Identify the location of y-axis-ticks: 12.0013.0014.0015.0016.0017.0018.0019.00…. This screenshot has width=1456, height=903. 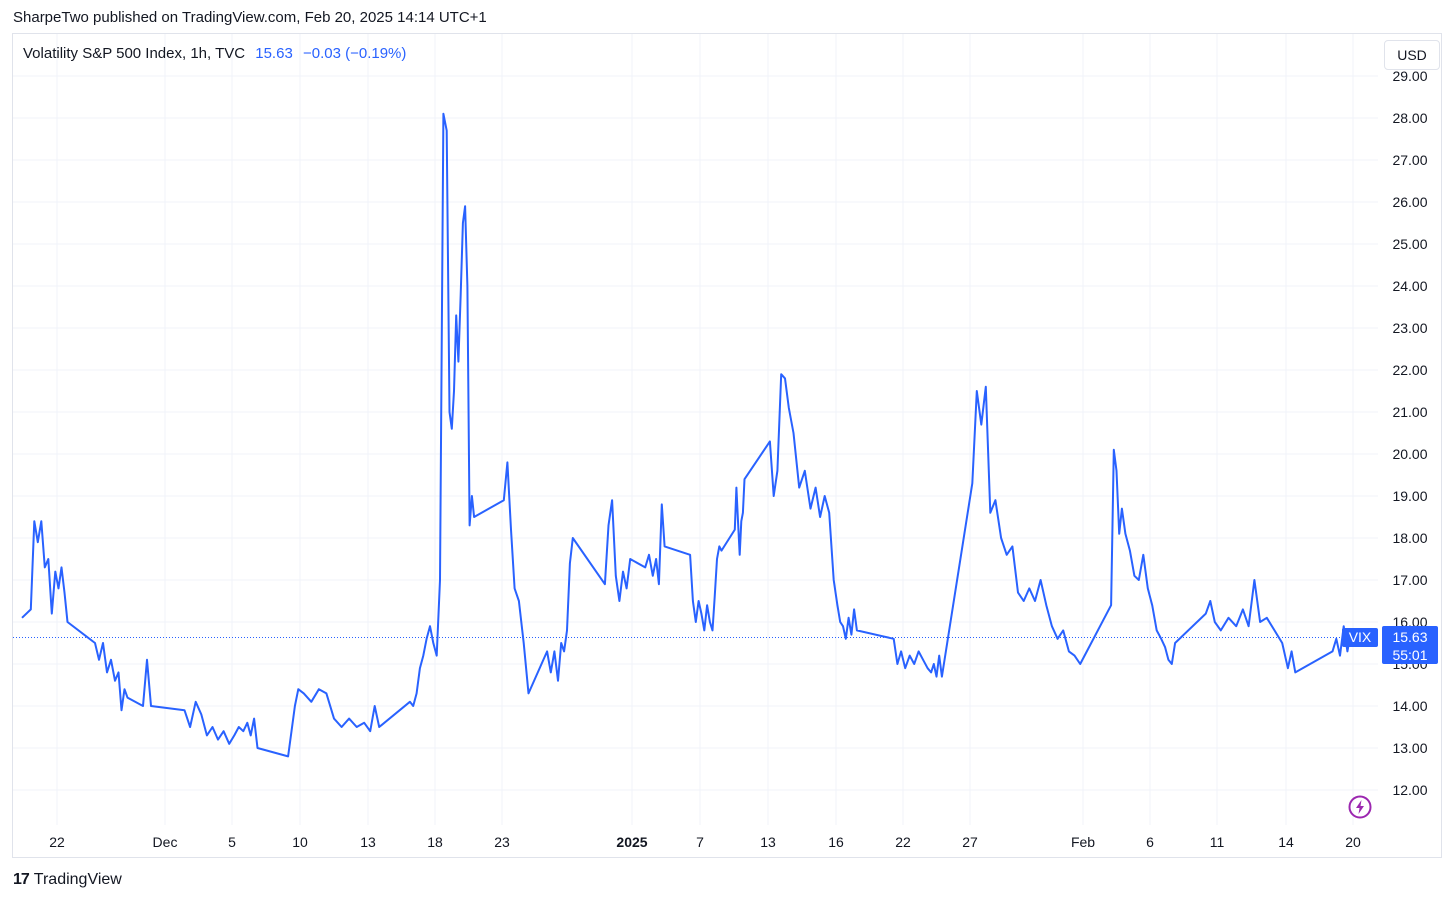
(1409, 433).